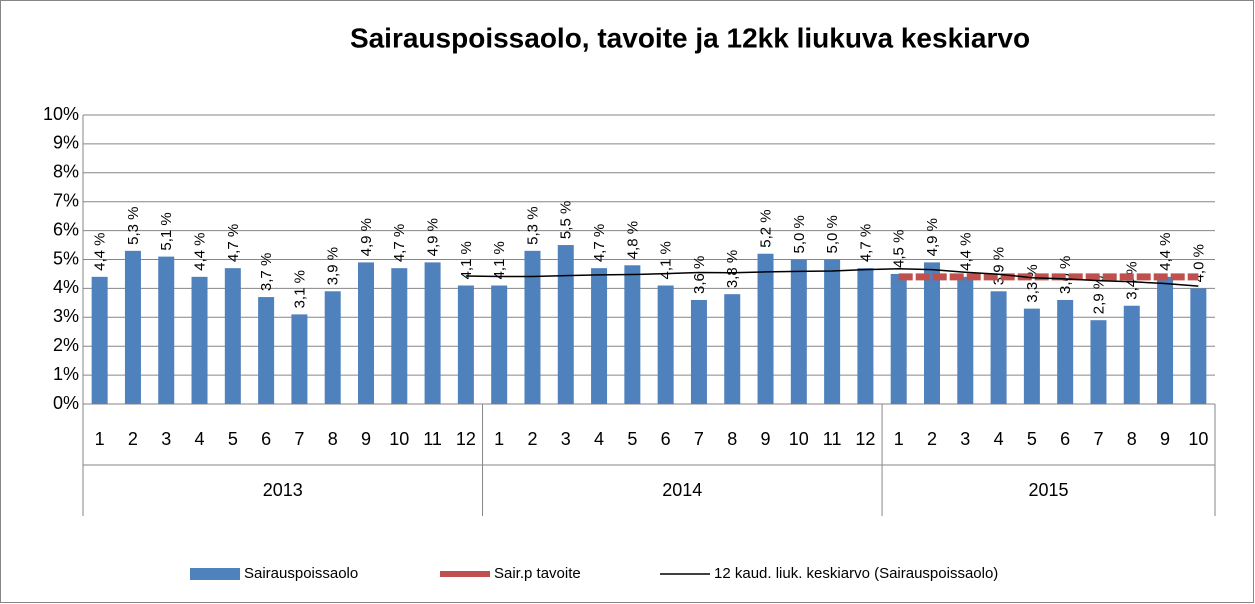 The width and height of the screenshot is (1255, 604). What do you see at coordinates (66, 258) in the screenshot?
I see `y-tick-label: 5%` at bounding box center [66, 258].